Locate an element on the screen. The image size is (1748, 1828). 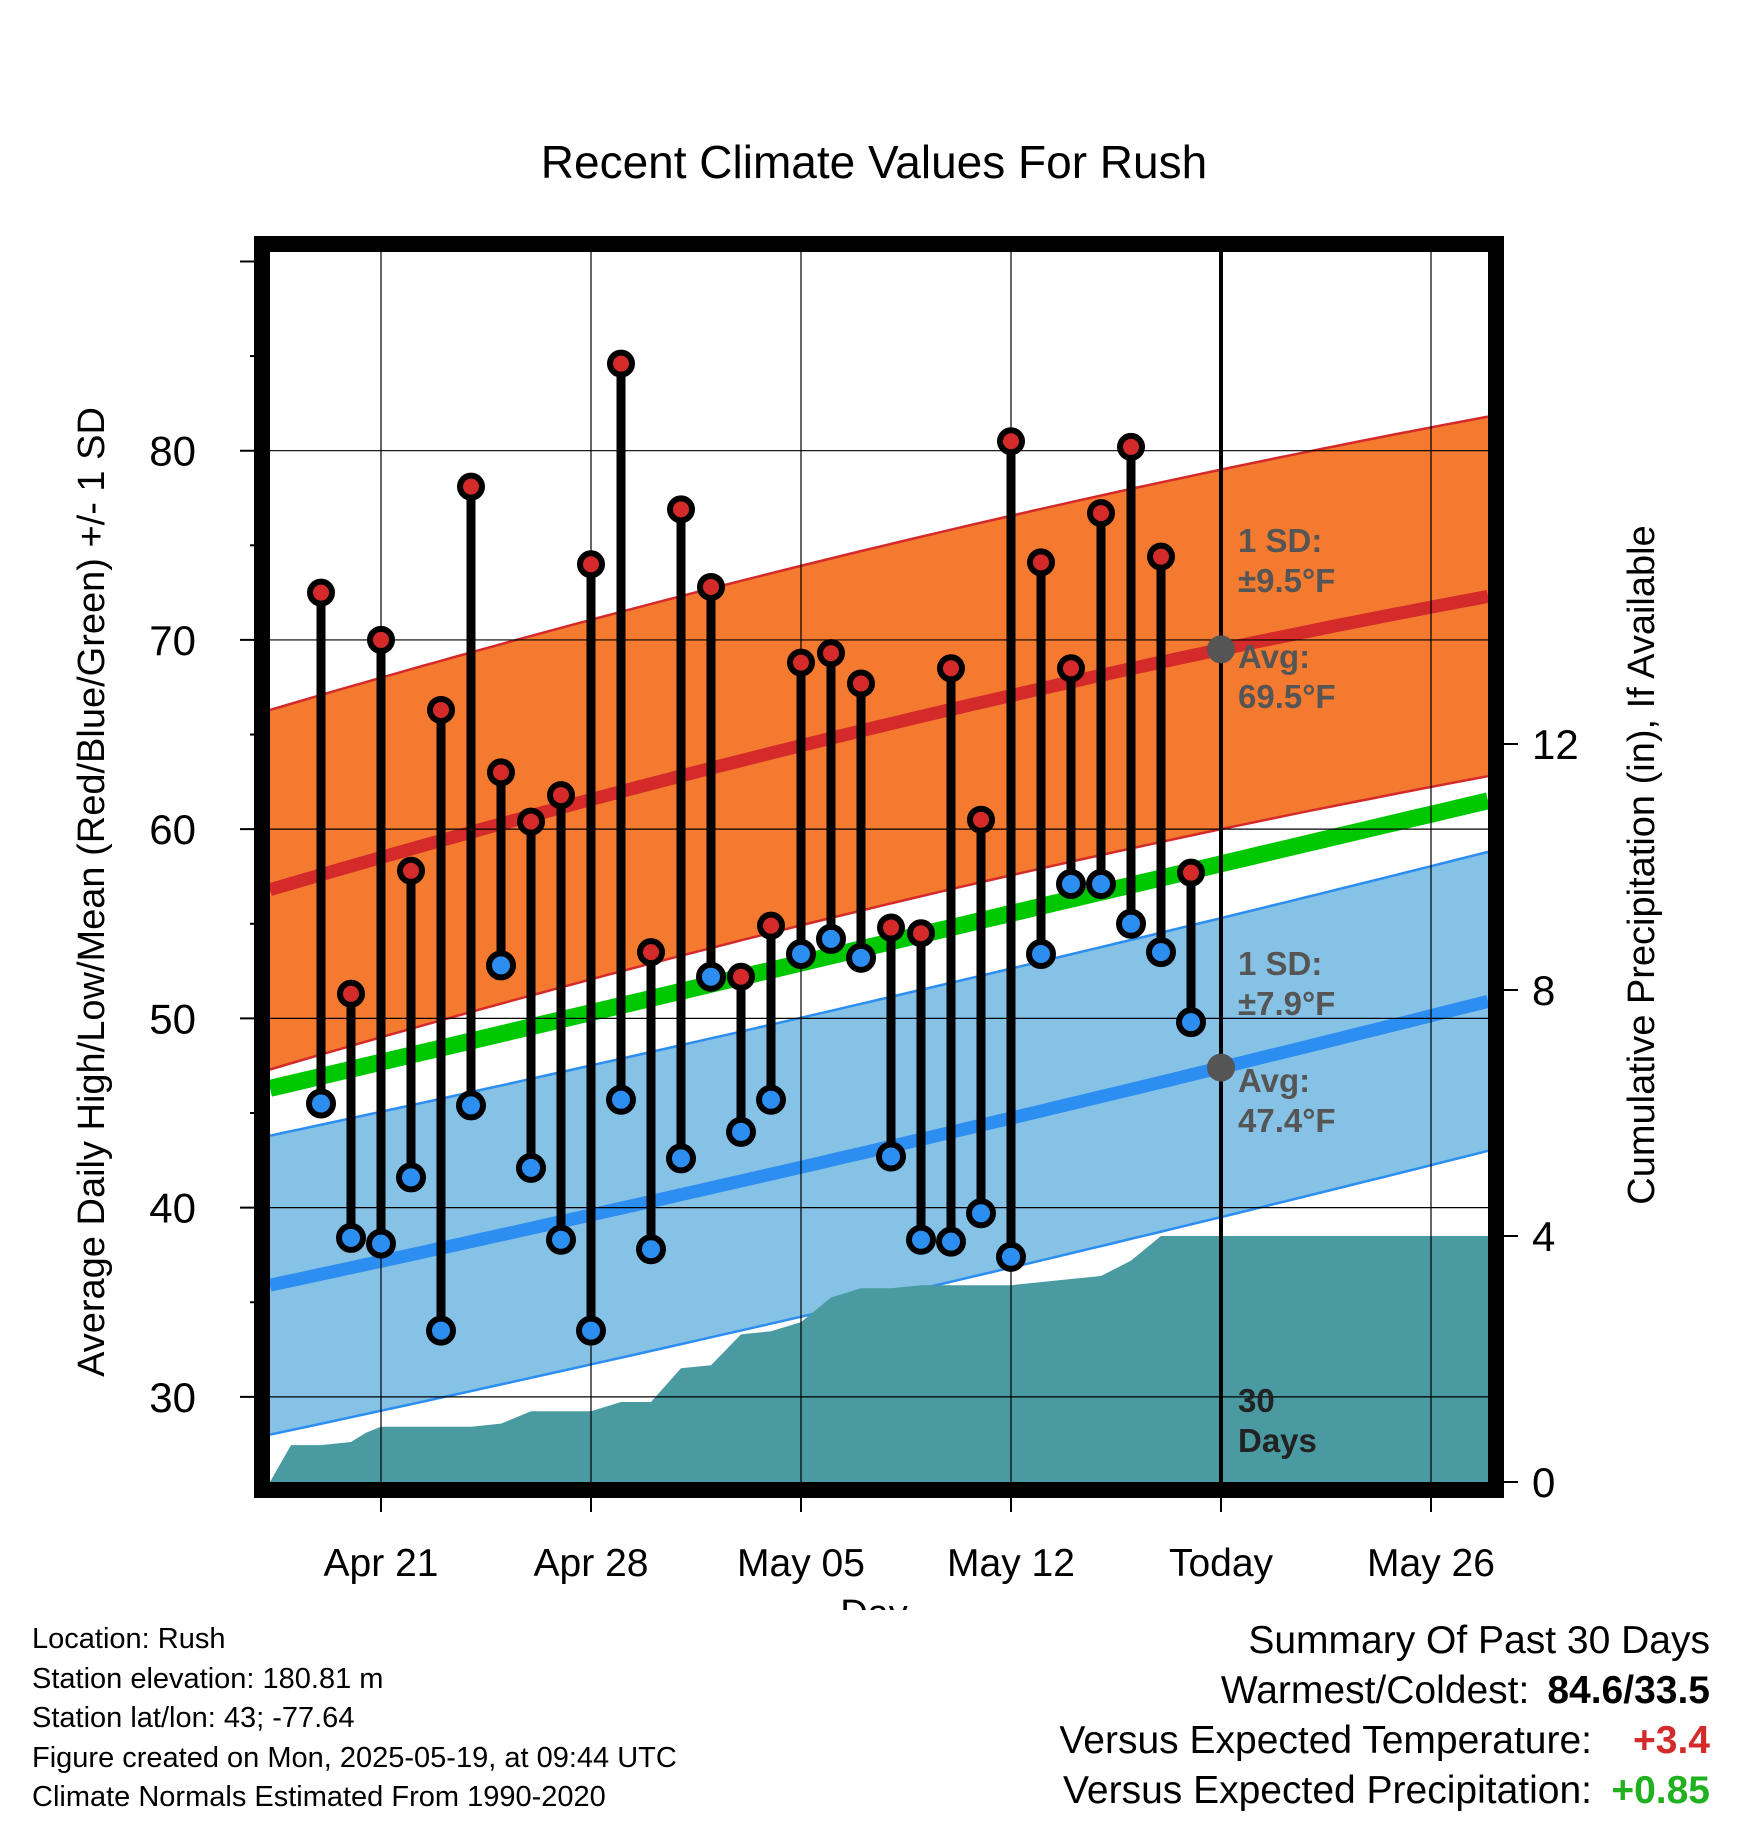
low-sd-annotation: 1 SD: is located at coordinates (1280, 963).